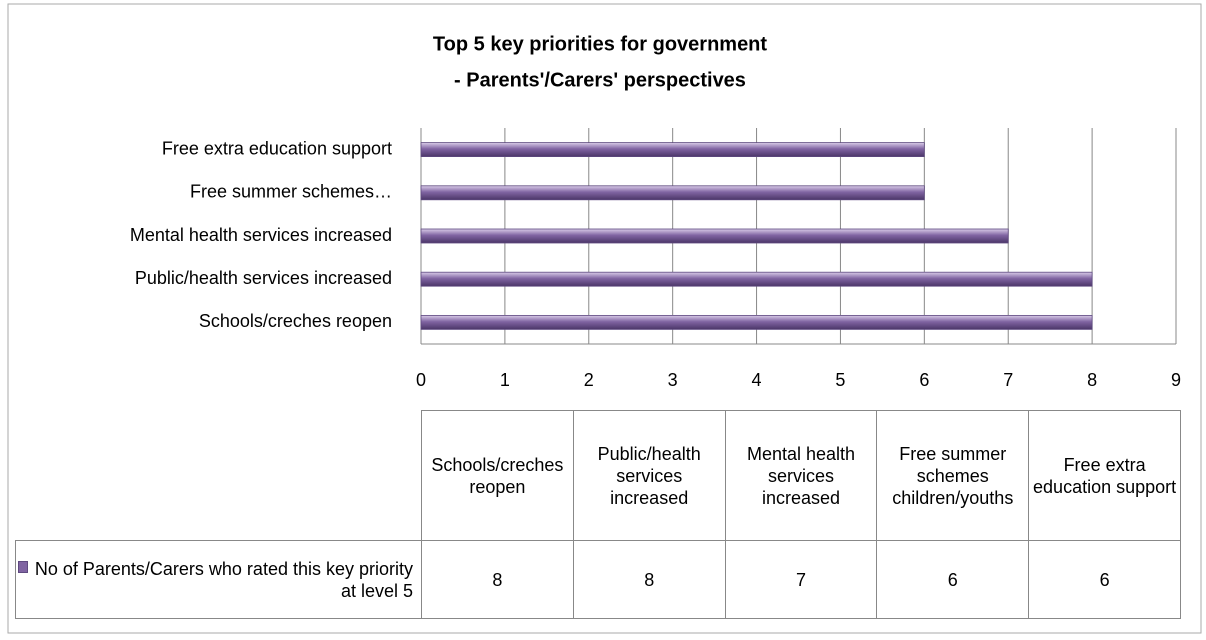 The image size is (1206, 640). What do you see at coordinates (600, 44) in the screenshot?
I see `chart-title: Top 5 key priorities for government` at bounding box center [600, 44].